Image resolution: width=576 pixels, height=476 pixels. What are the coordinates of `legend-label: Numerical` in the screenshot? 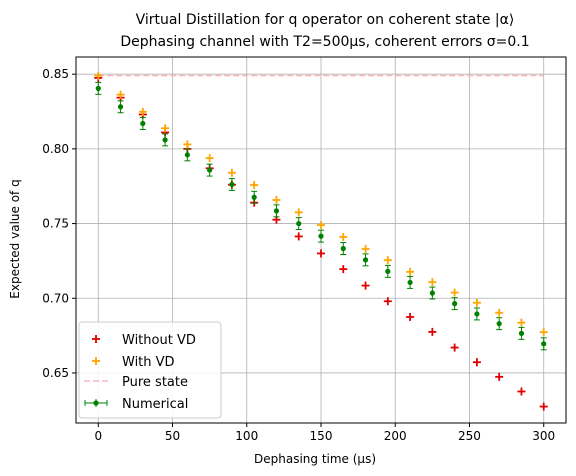 It's located at (155, 404).